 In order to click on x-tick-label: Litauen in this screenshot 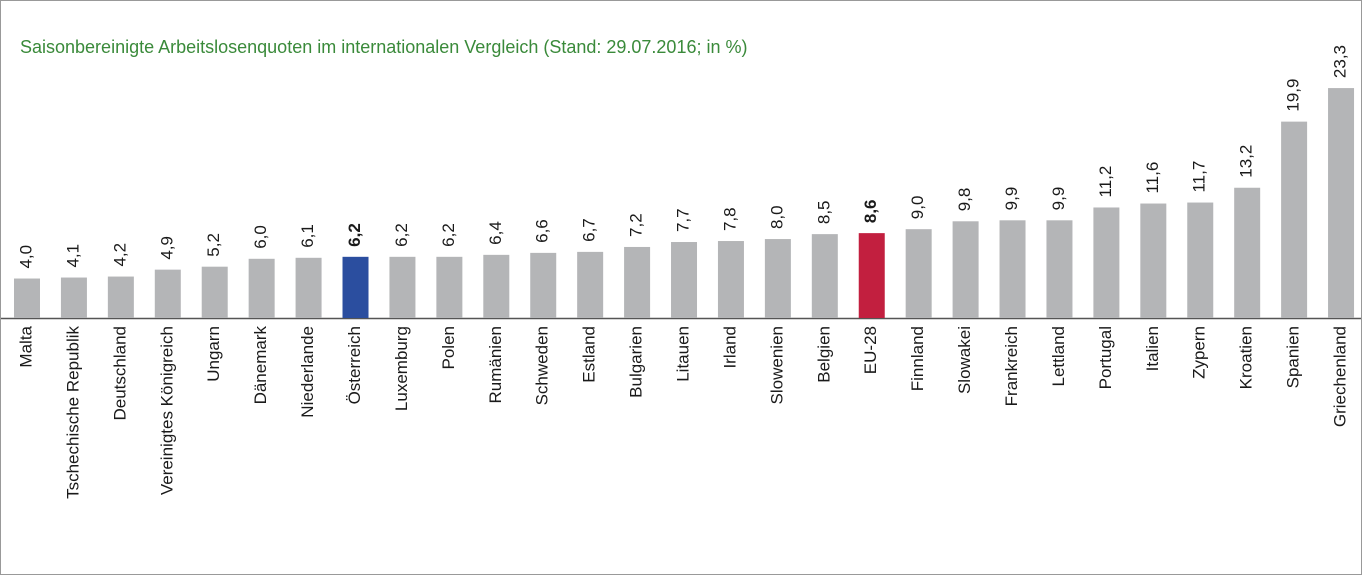, I will do `click(683, 354)`.